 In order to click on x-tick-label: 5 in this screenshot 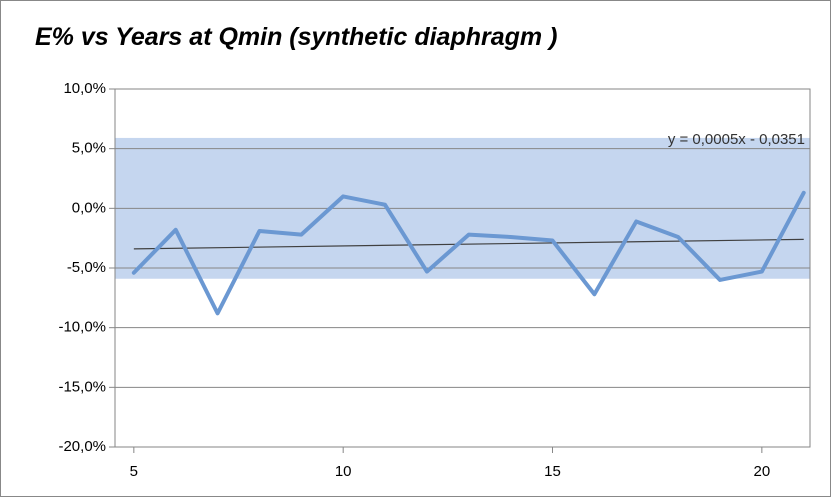, I will do `click(134, 471)`.